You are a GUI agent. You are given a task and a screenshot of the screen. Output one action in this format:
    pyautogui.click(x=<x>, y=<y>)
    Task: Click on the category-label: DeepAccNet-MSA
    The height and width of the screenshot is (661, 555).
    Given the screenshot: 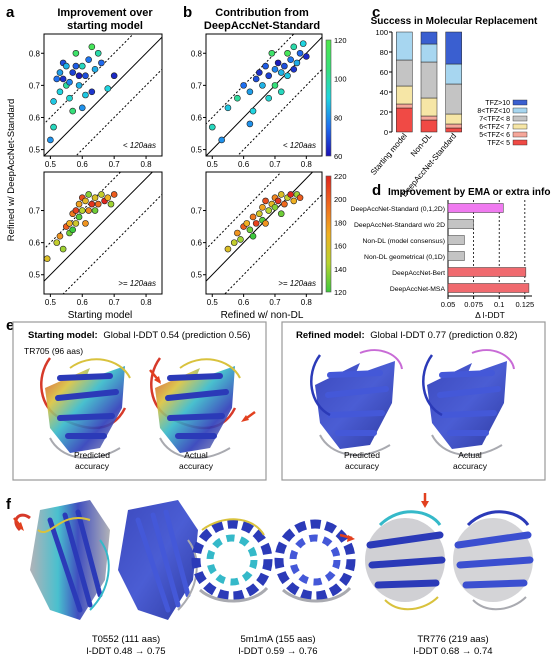 What is the action you would take?
    pyautogui.click(x=418, y=289)
    